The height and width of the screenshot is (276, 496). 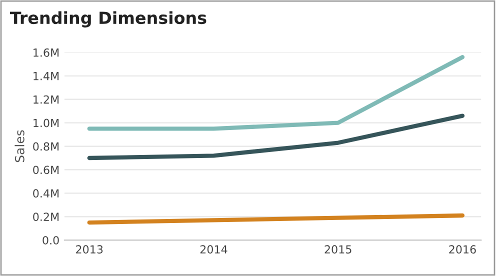 I want to click on x-tick-label: 2014, so click(x=214, y=249).